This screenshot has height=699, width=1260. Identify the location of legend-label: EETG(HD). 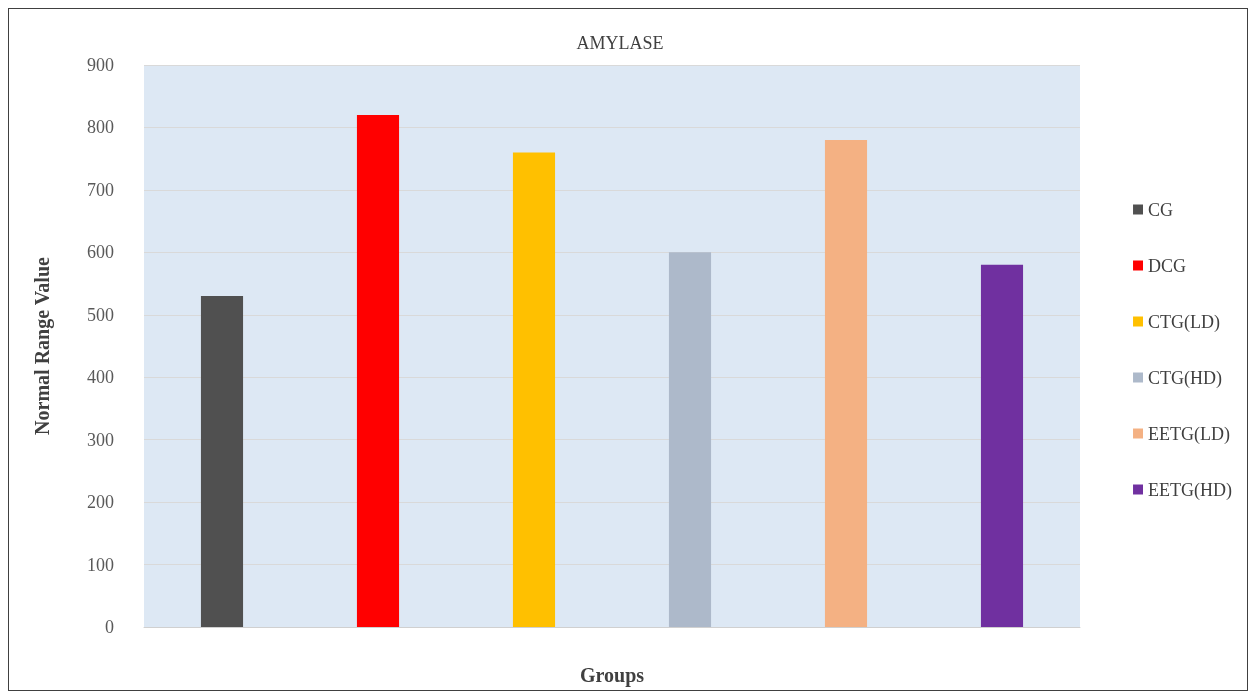
(1190, 490).